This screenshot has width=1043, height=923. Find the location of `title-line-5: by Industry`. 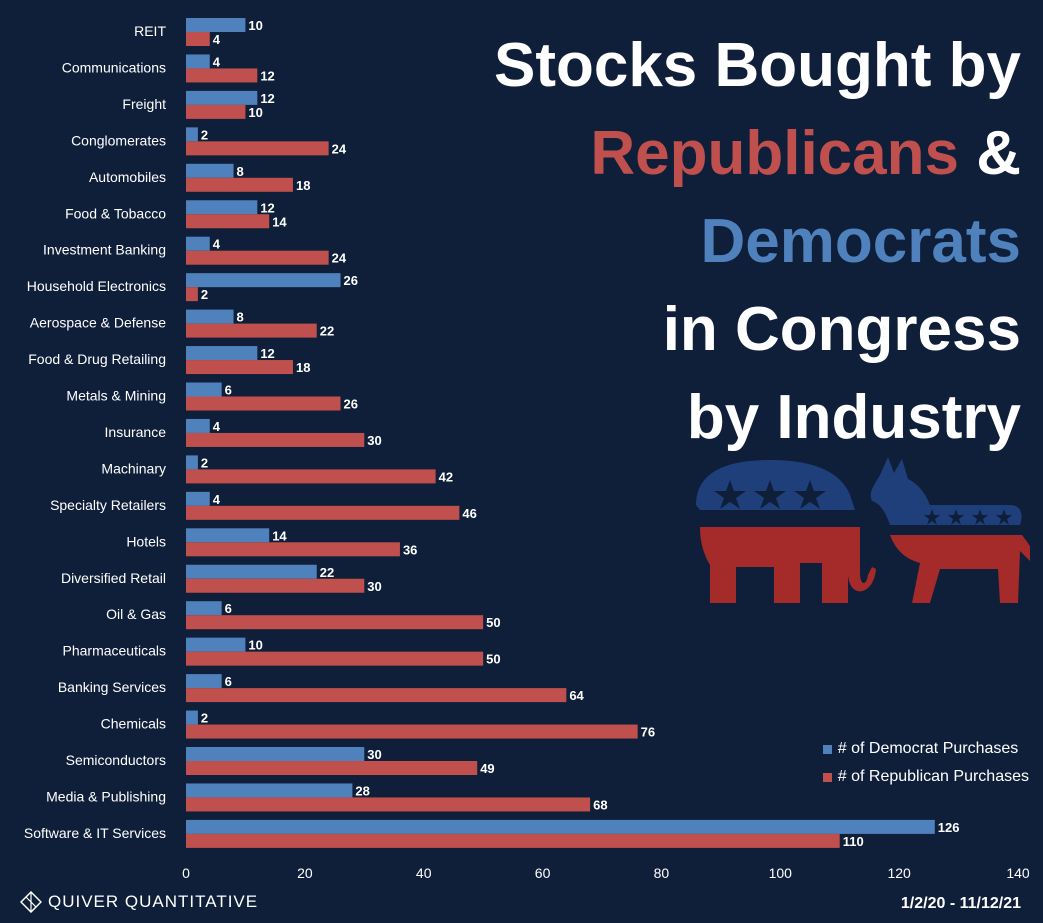

title-line-5: by Industry is located at coordinates (853, 417).